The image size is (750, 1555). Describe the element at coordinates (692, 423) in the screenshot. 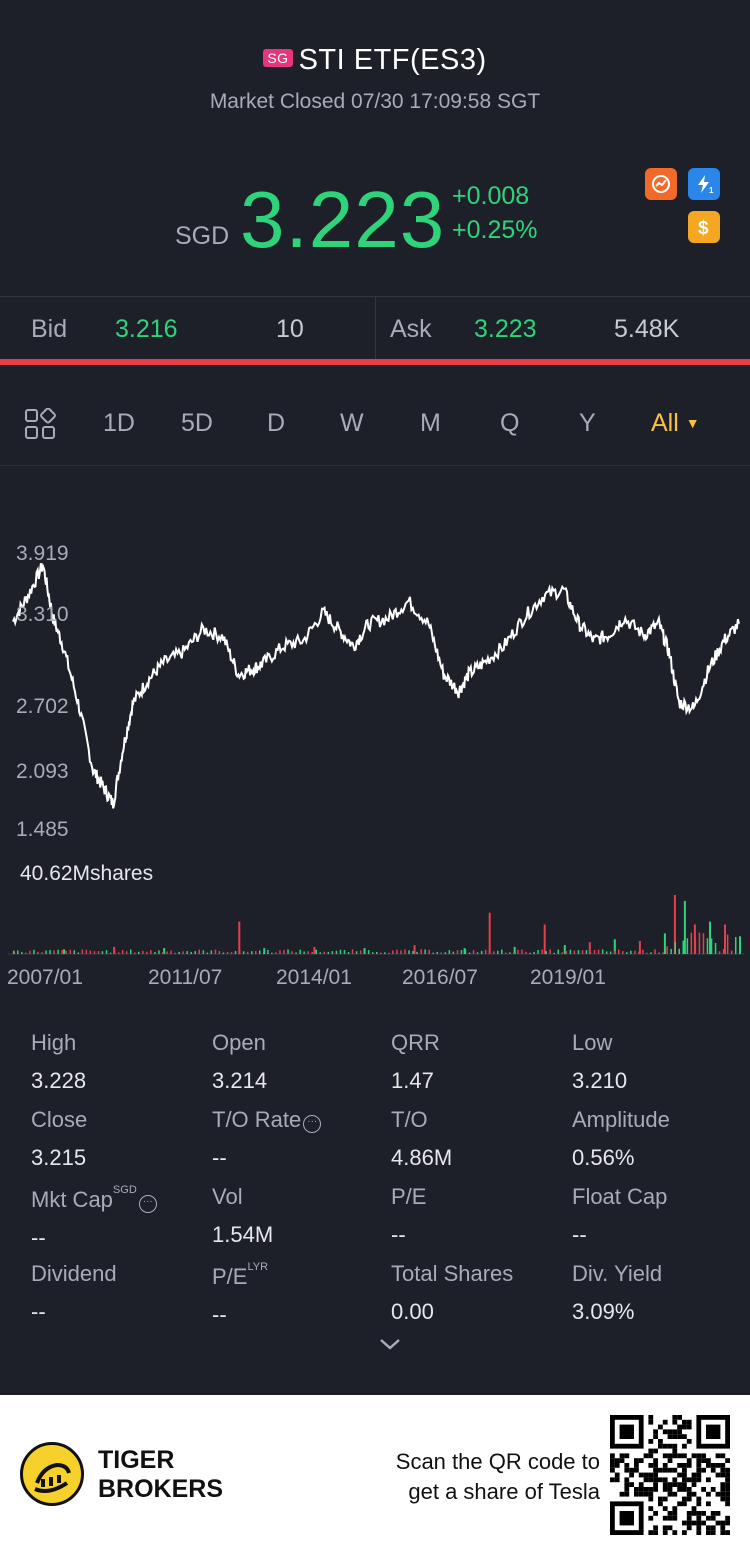

I see `chevron-down-icon: ▼` at that location.